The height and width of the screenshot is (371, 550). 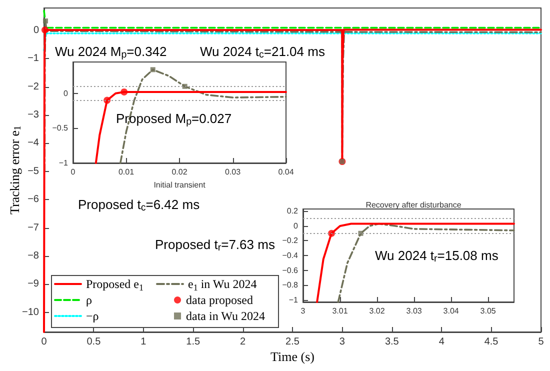 I want to click on y-tick-label: −0.5, so click(x=60, y=128).